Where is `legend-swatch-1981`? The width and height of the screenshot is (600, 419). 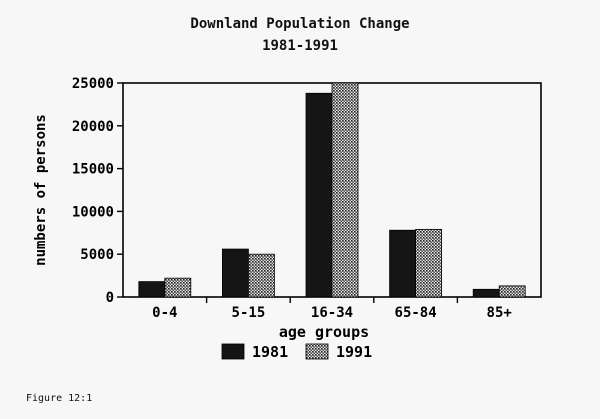
legend-swatch-1981 is located at coordinates (233, 351).